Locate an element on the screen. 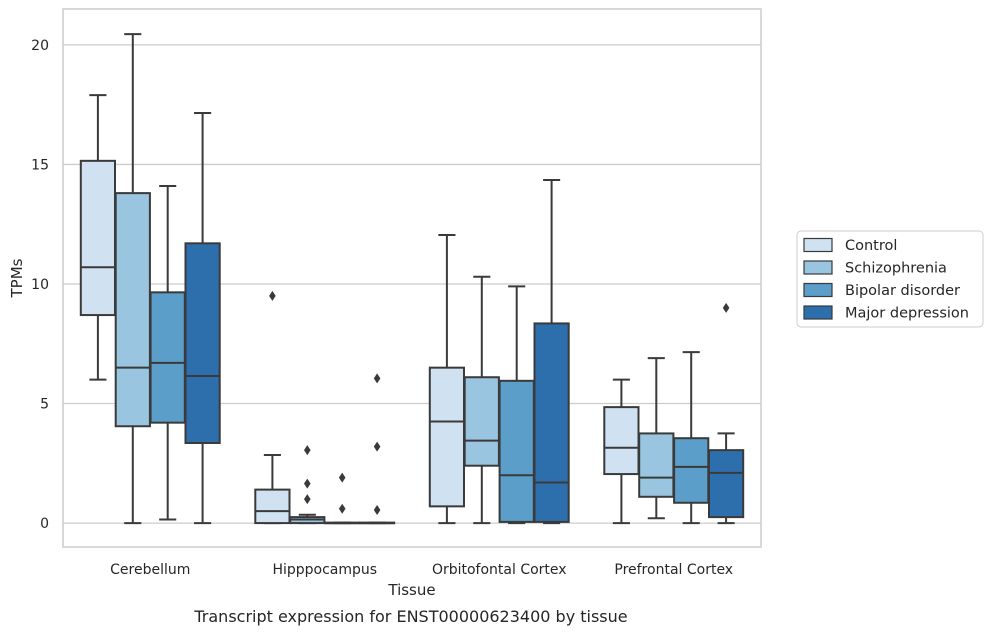 This screenshot has height=634, width=993. legend-label: Schizophrenia is located at coordinates (896, 269).